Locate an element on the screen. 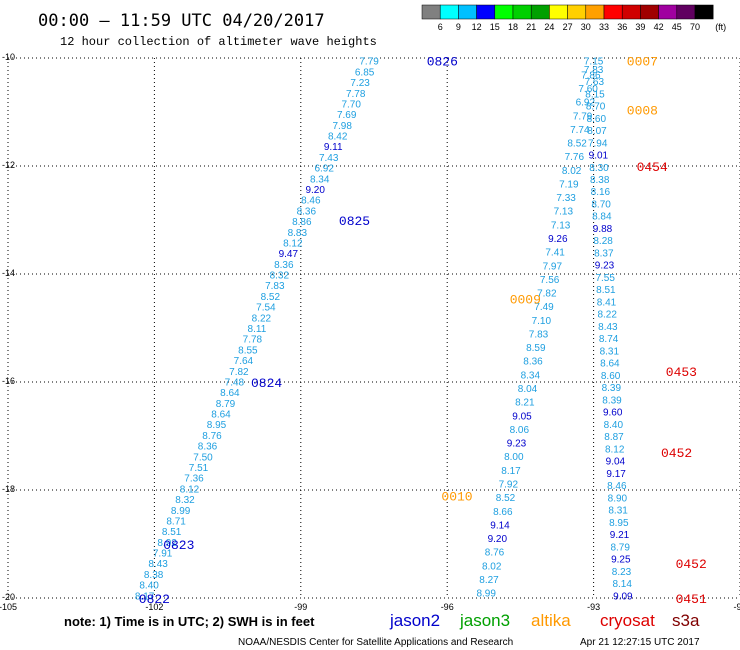 This screenshot has width=740, height=650. swh-value: 8.38 is located at coordinates (154, 575).